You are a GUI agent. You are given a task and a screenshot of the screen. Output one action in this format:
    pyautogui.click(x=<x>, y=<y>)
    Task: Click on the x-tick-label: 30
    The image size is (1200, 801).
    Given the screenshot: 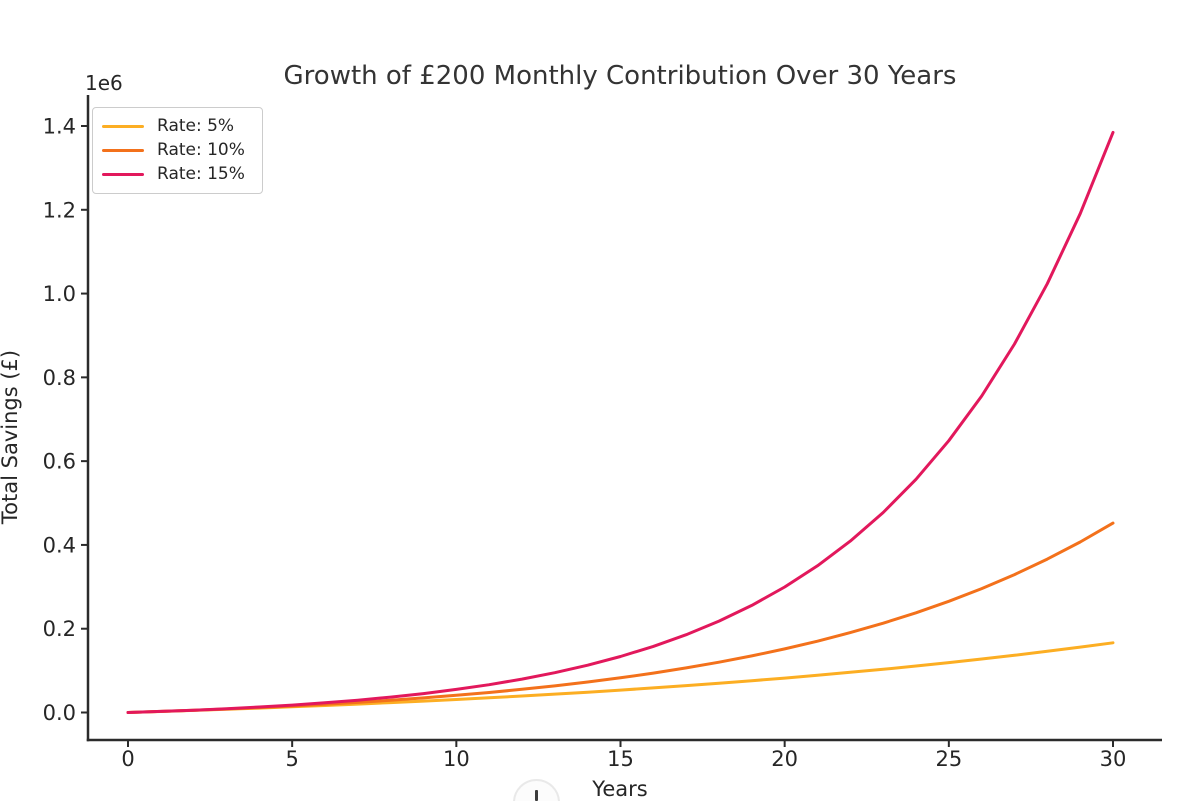 What is the action you would take?
    pyautogui.click(x=1113, y=759)
    